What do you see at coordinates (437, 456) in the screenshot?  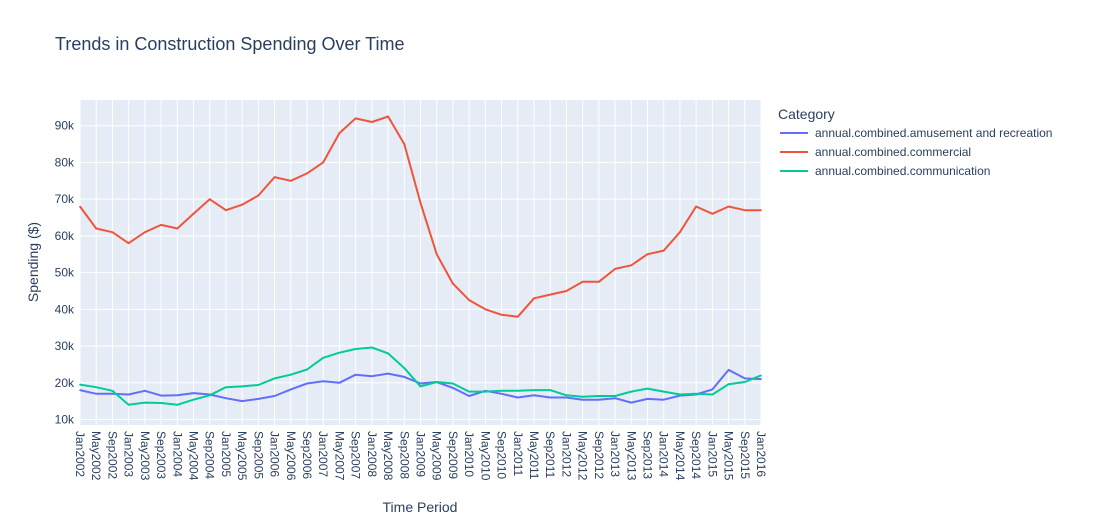 I see `x-tick-label: May2009` at bounding box center [437, 456].